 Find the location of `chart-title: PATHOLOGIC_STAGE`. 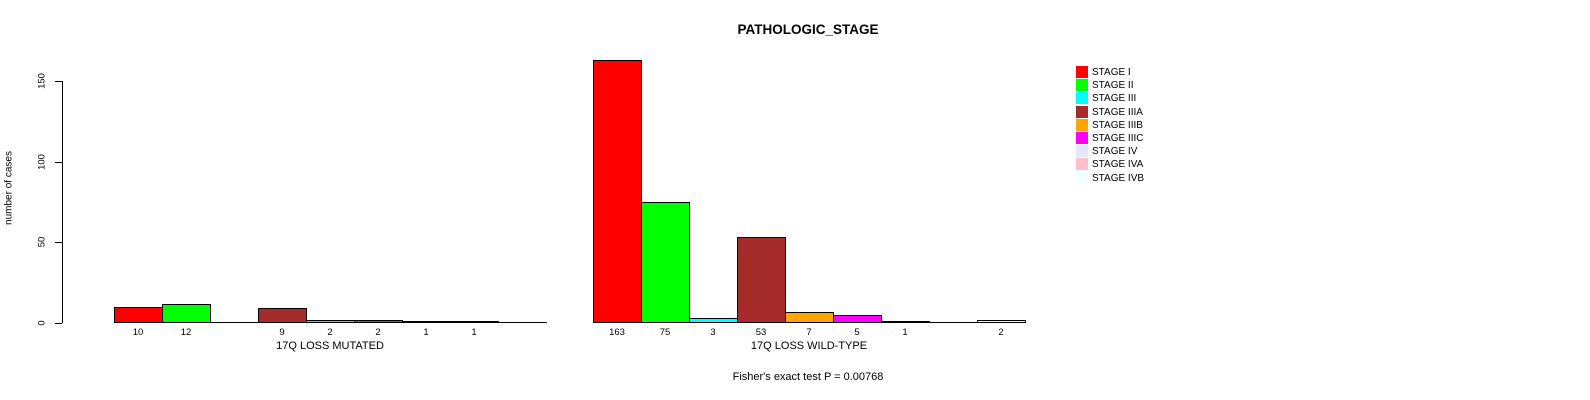

chart-title: PATHOLOGIC_STAGE is located at coordinates (808, 29).